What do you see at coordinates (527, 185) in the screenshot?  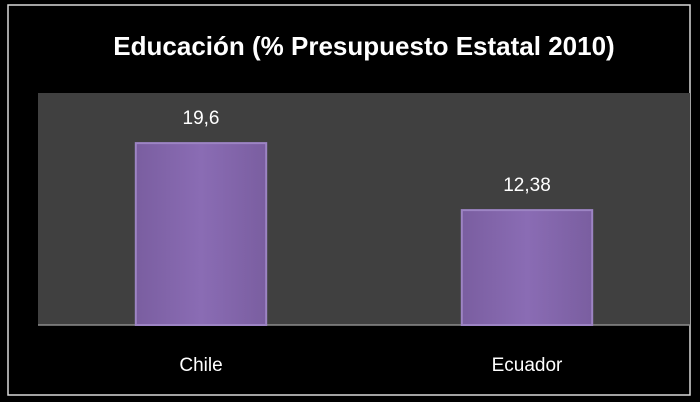 I see `value-label: 12,38` at bounding box center [527, 185].